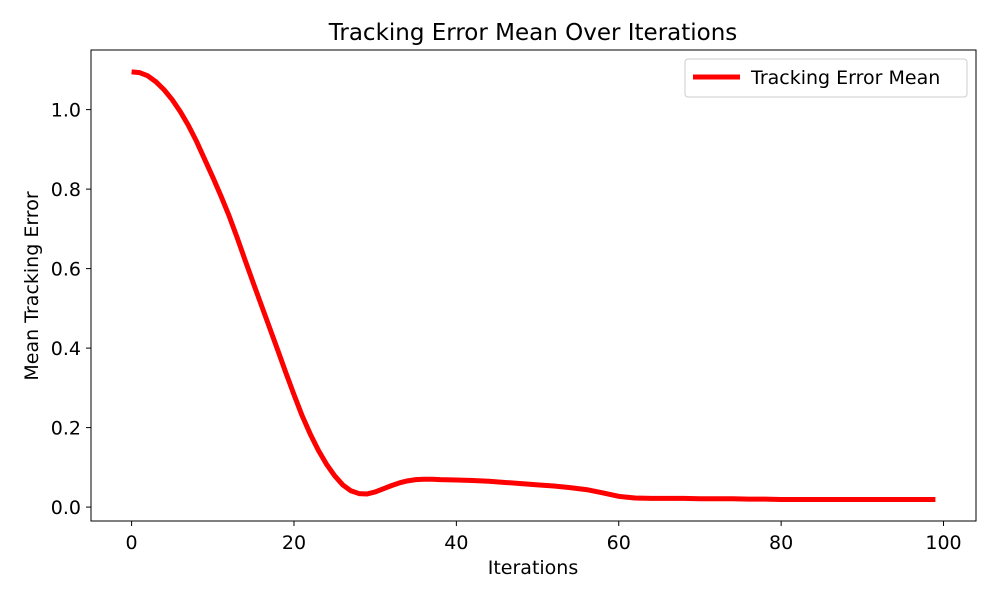 The image size is (1000, 600). I want to click on x-tick-label: 0, so click(132, 543).